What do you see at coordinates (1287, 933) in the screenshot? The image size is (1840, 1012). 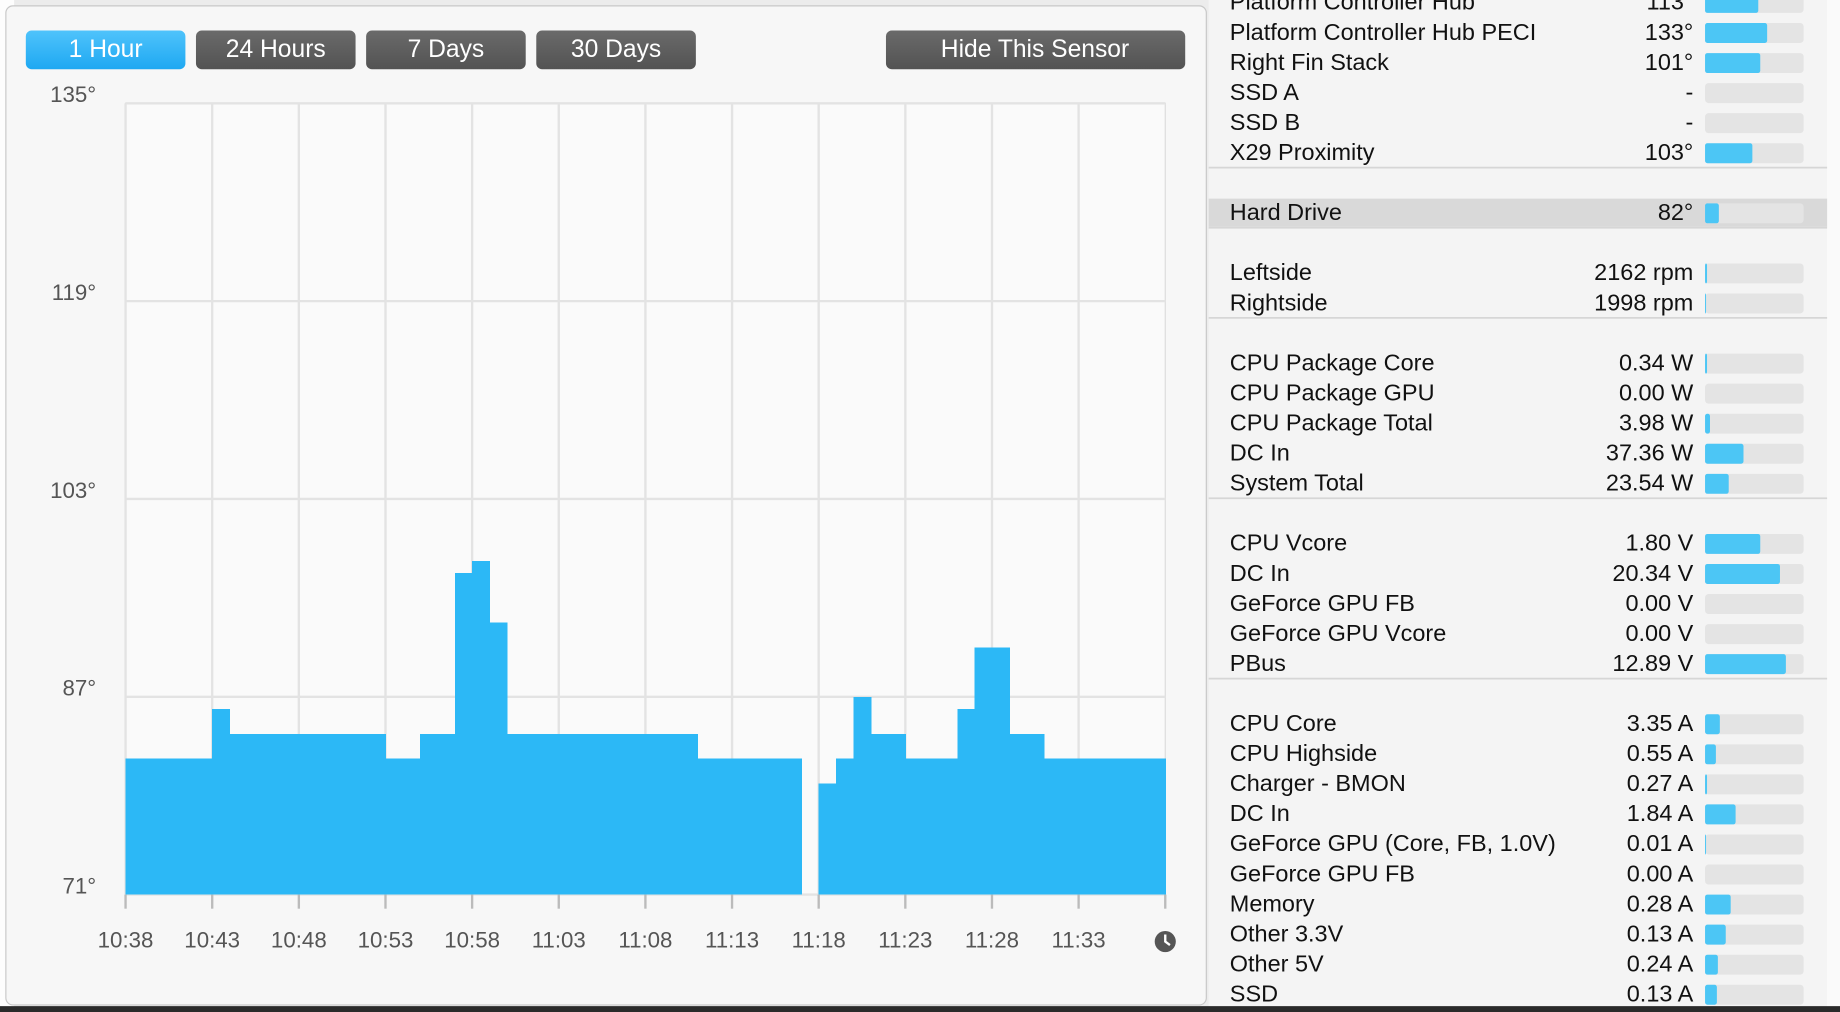 I see `sensor-name: Other 3.3V` at bounding box center [1287, 933].